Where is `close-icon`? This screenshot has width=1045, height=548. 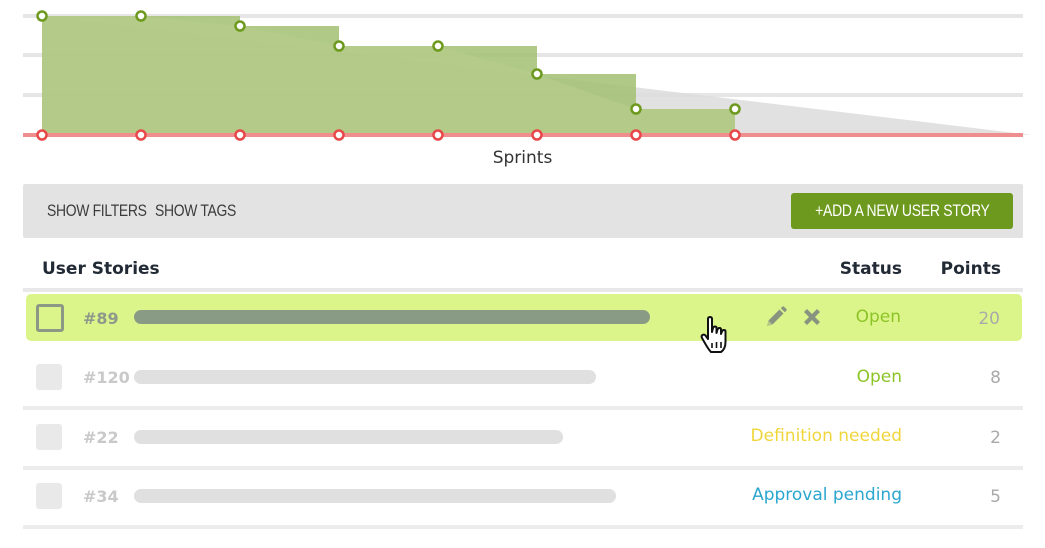 close-icon is located at coordinates (812, 319).